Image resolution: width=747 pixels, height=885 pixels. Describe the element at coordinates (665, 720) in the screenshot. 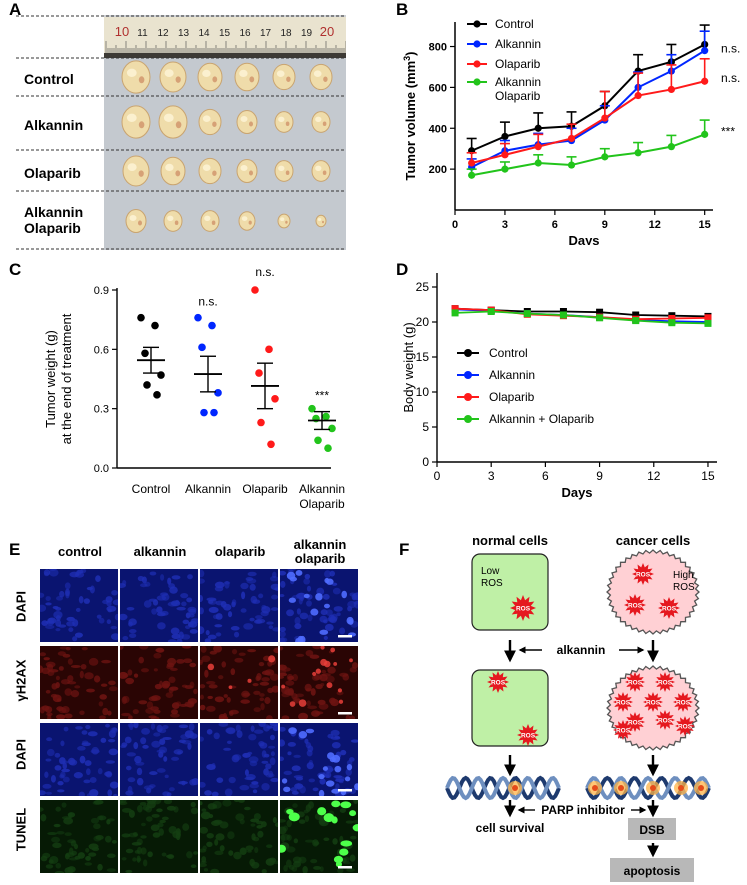

I see `ros-burst` at that location.